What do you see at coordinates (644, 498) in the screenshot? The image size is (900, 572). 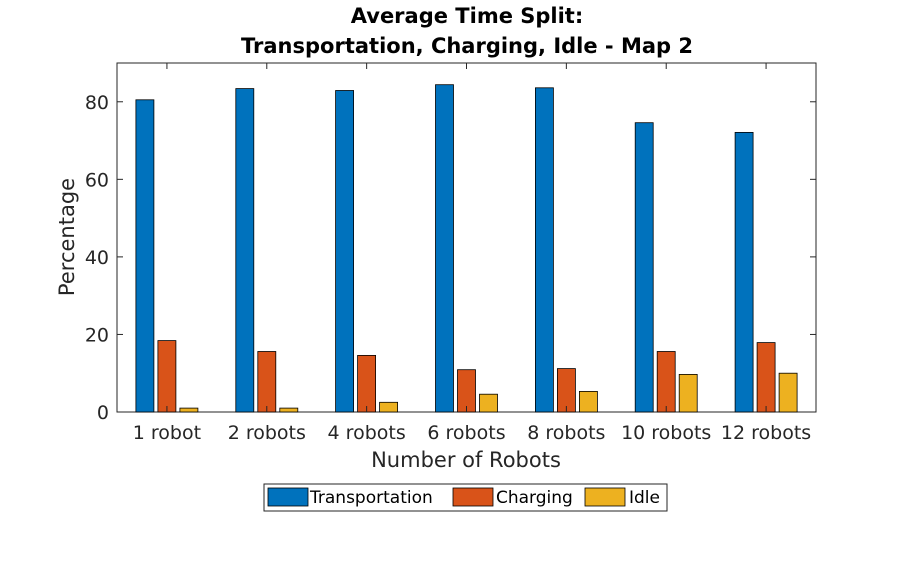 I see `legend-label-idle: Idle` at bounding box center [644, 498].